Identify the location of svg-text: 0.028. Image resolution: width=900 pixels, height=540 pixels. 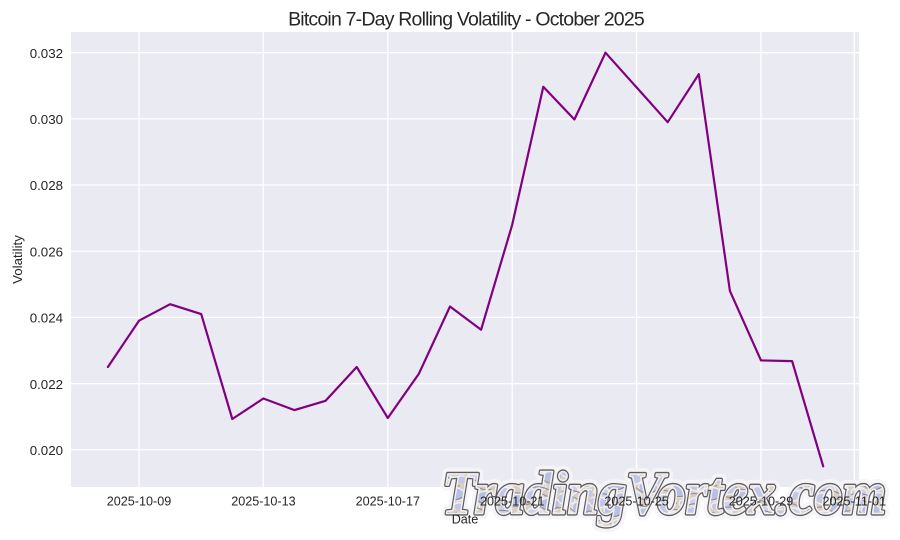
(46, 185).